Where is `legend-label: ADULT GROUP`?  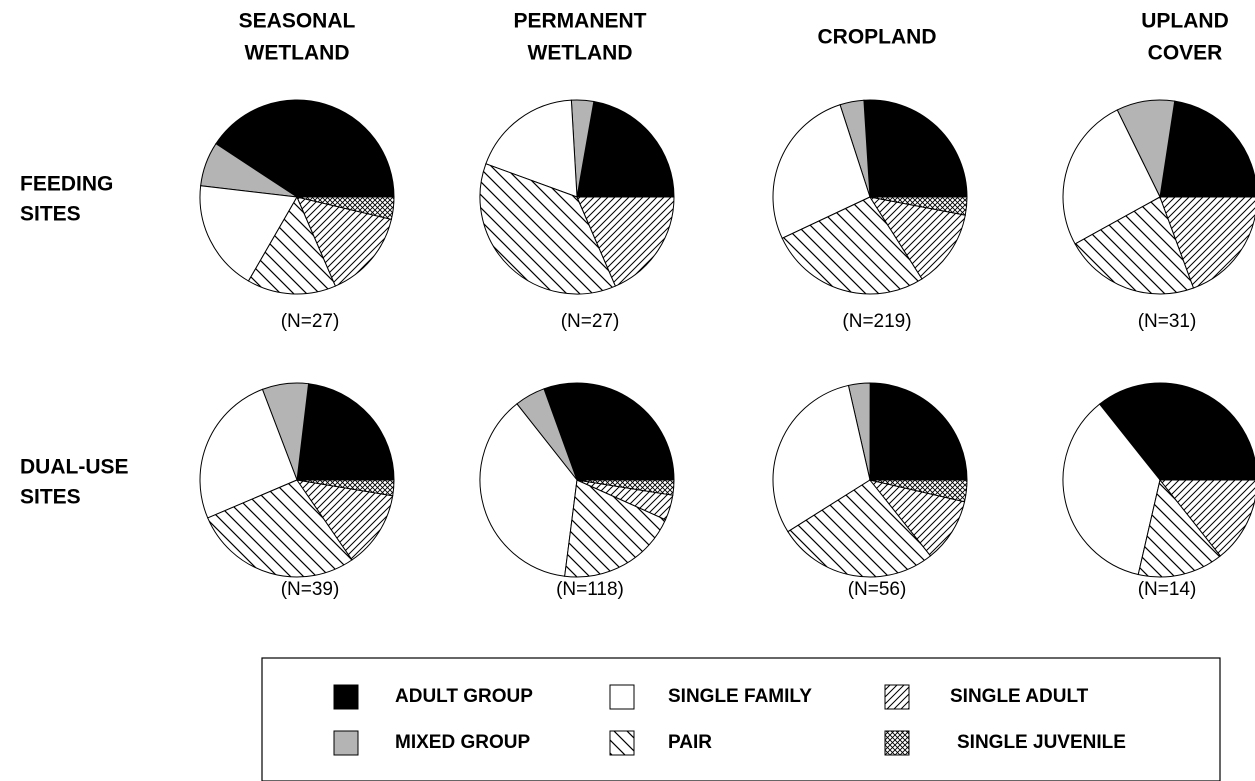
legend-label: ADULT GROUP is located at coordinates (464, 696).